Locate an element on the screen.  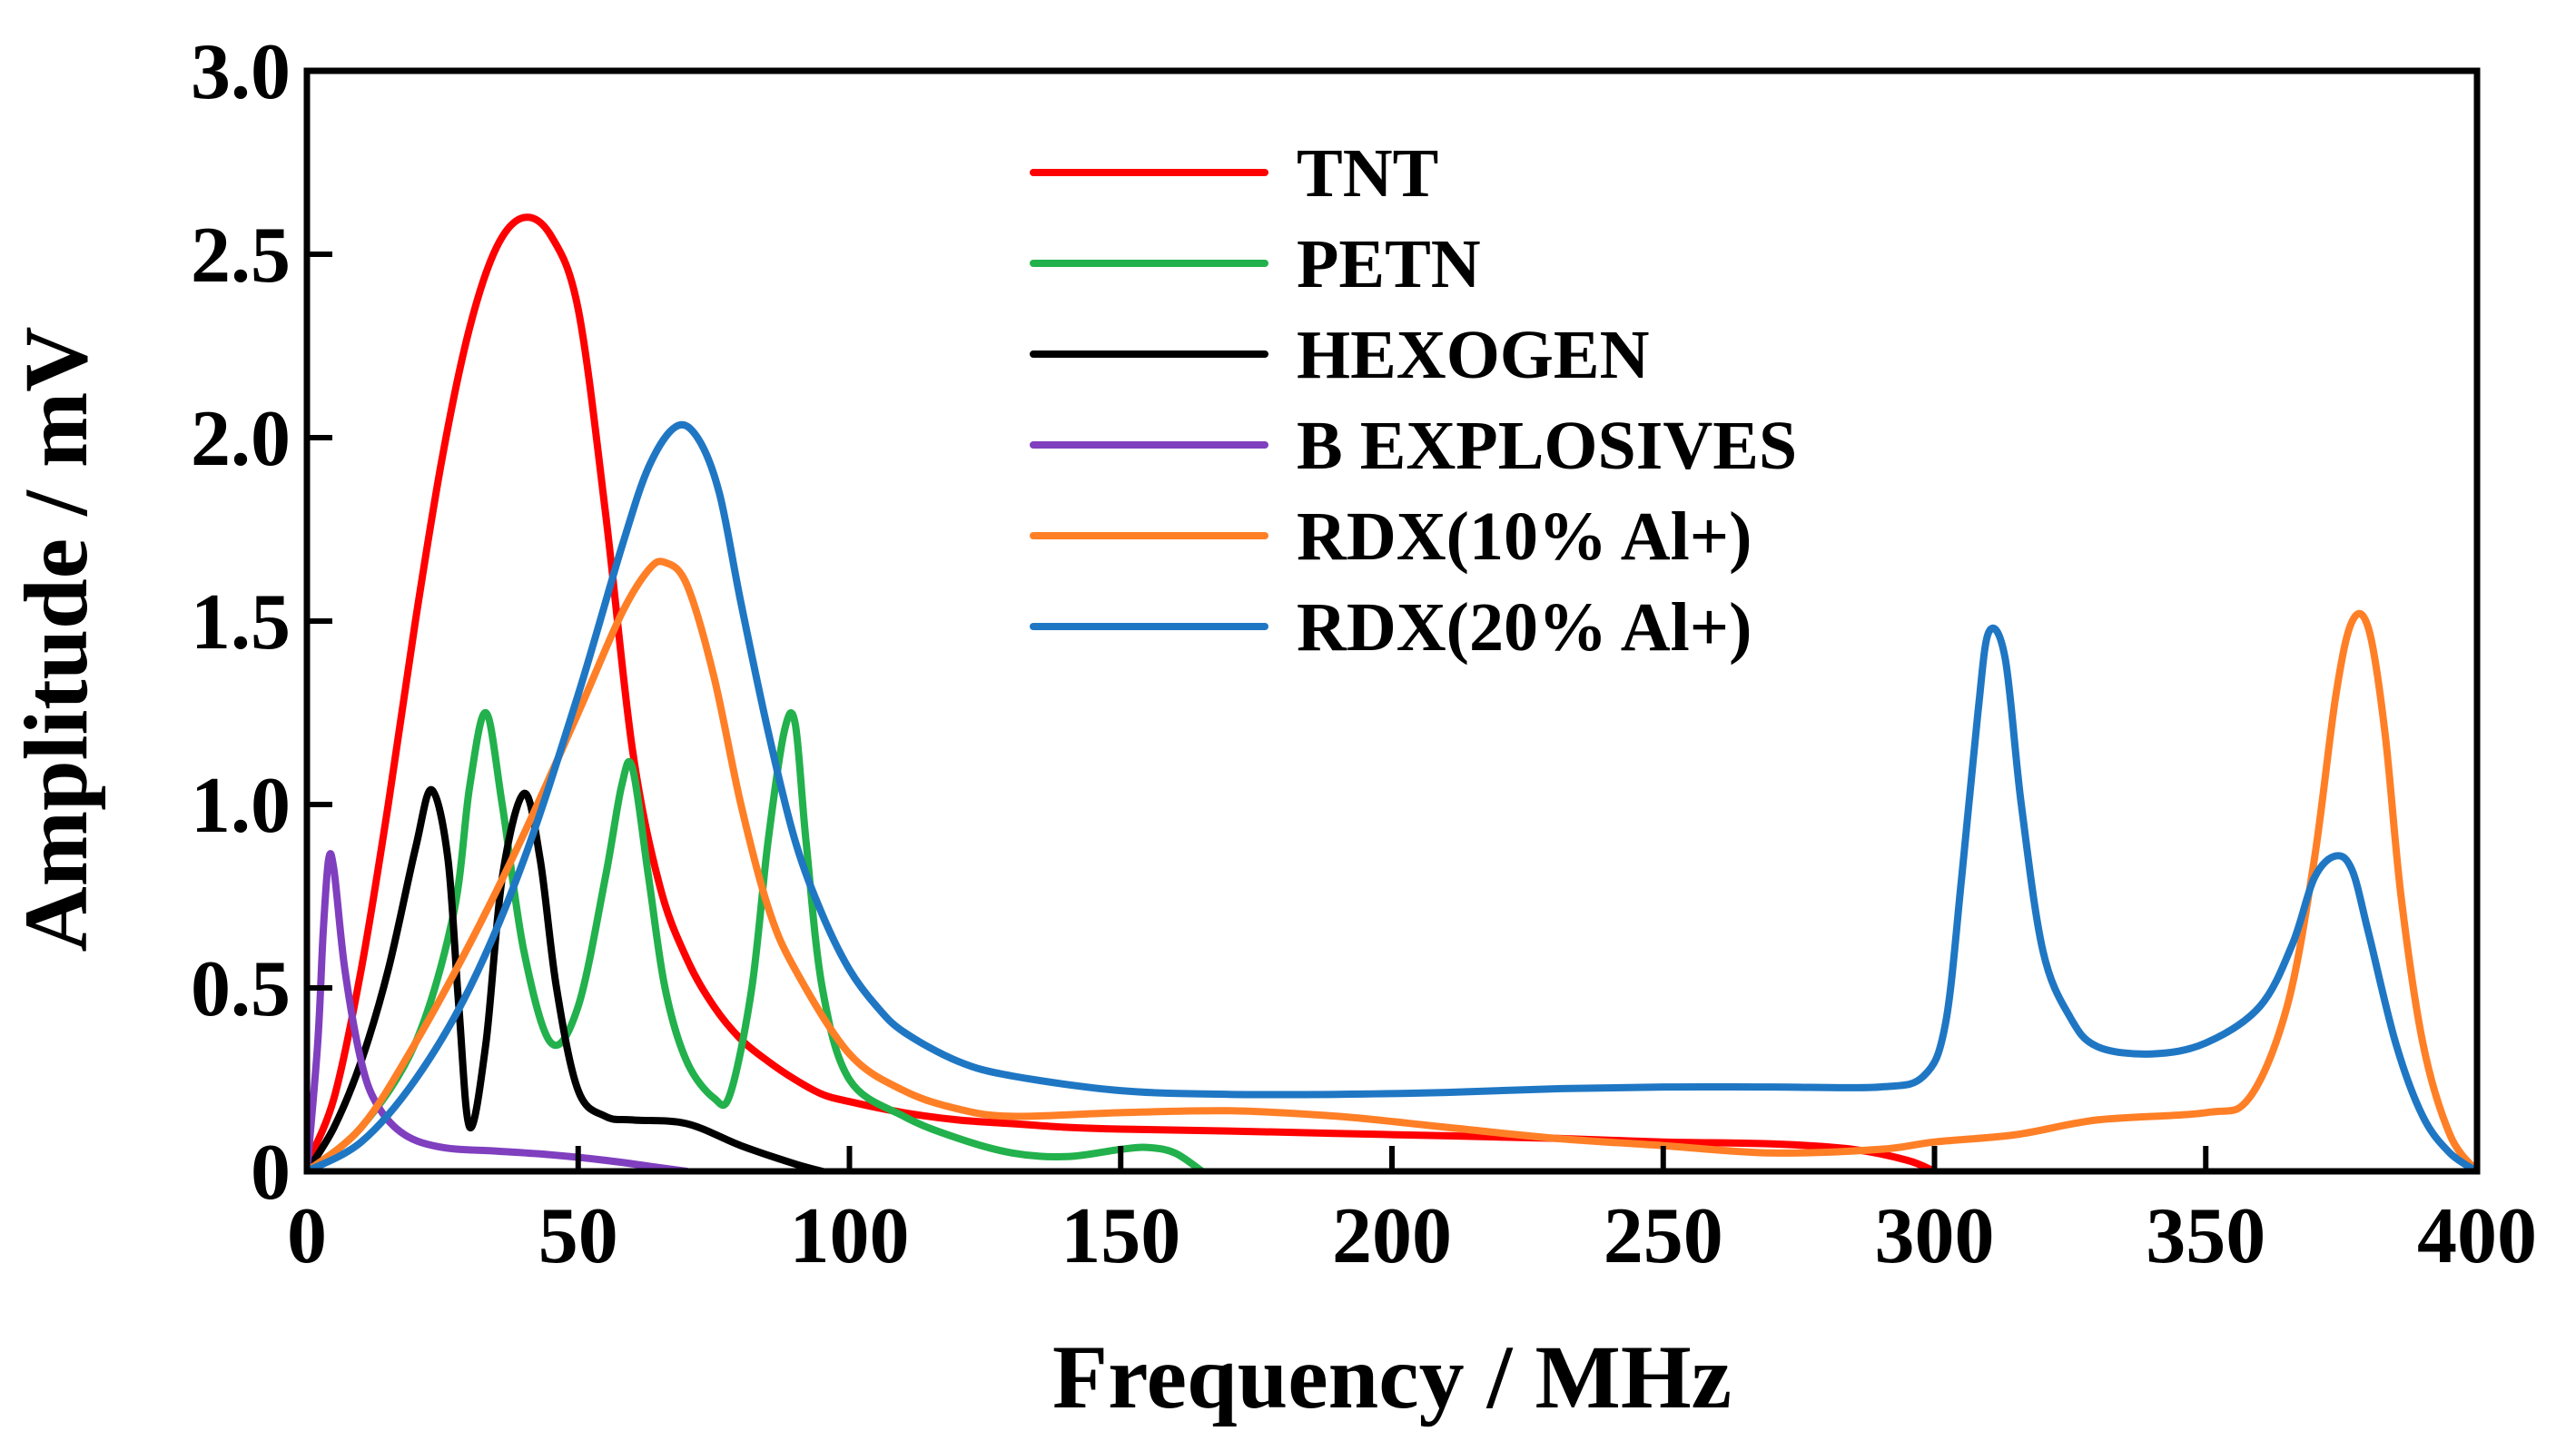
x-tick-label: 350 is located at coordinates (2205, 1236).